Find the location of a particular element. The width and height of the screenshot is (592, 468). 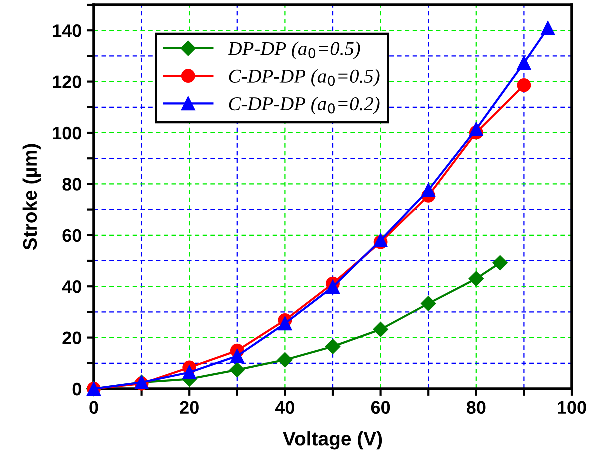

y-tick-label: 100 is located at coordinates (67, 133).